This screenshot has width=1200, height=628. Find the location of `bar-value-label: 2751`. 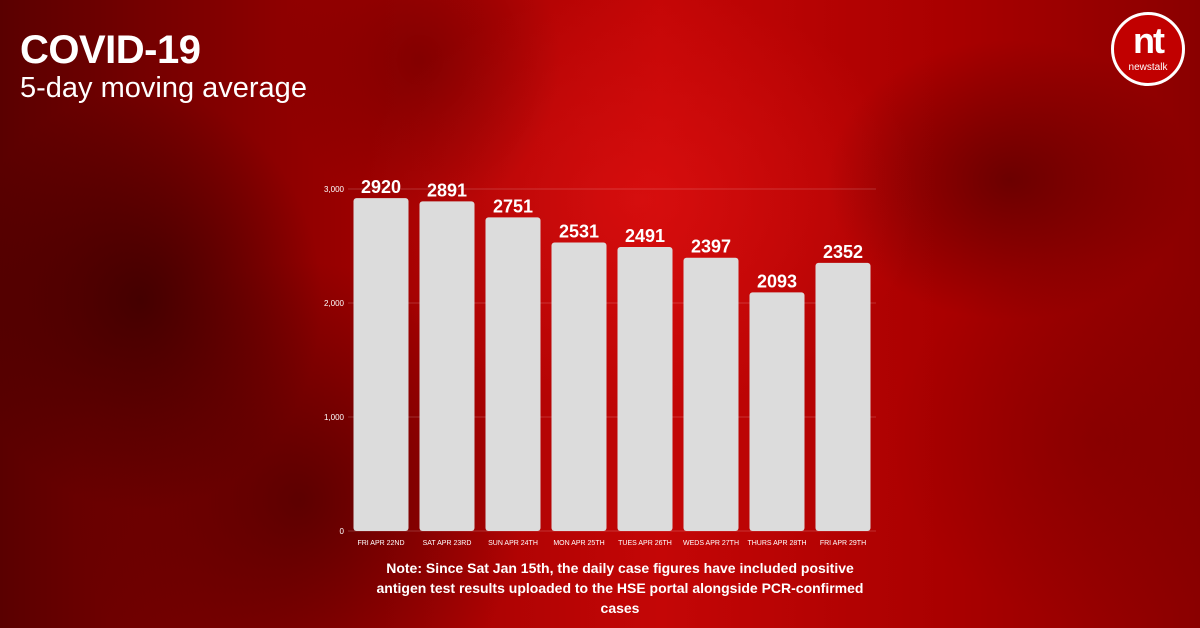

bar-value-label: 2751 is located at coordinates (513, 206).